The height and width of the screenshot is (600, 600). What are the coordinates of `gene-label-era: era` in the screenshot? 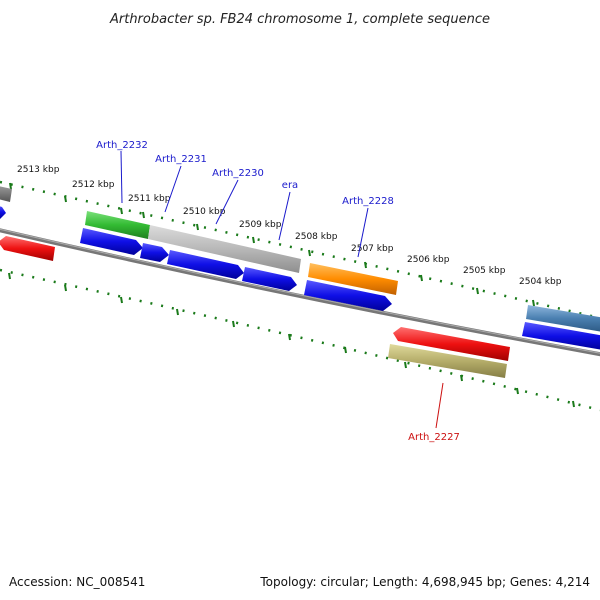 It's located at (290, 185).